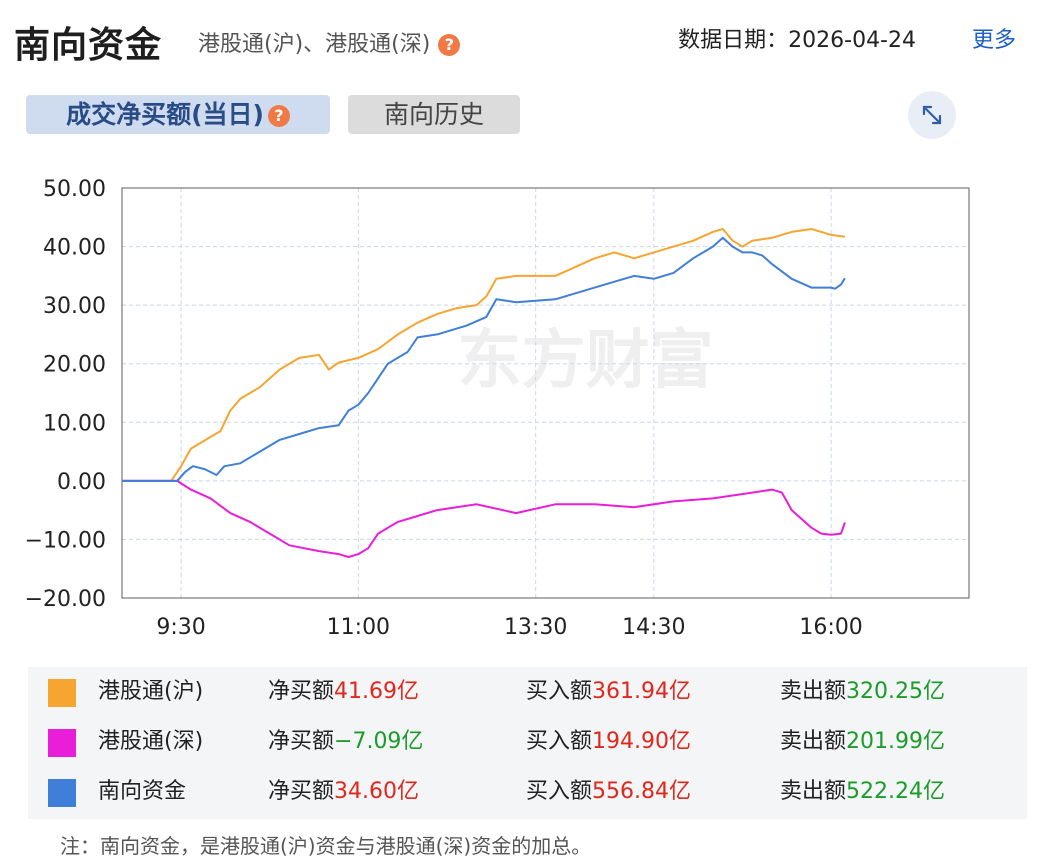 The height and width of the screenshot is (866, 1040). I want to click on buy-amount: 买入额194.90亿, so click(608, 742).